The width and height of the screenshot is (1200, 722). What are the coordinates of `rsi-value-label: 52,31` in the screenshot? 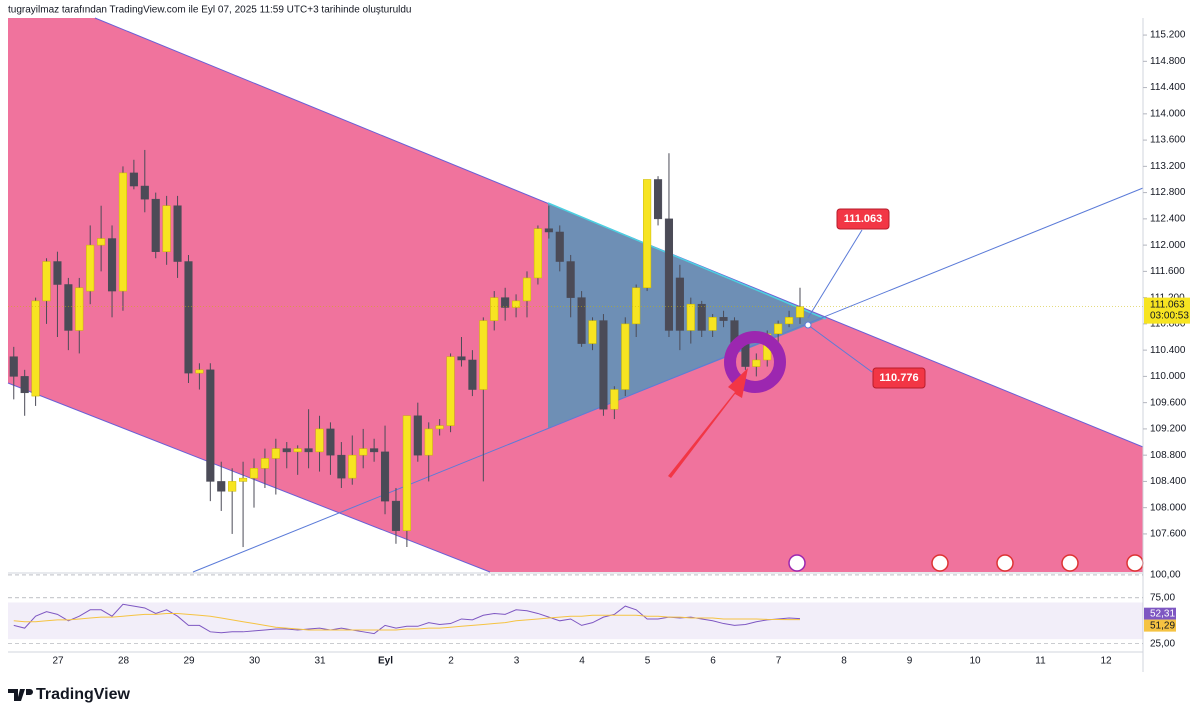 It's located at (1162, 613).